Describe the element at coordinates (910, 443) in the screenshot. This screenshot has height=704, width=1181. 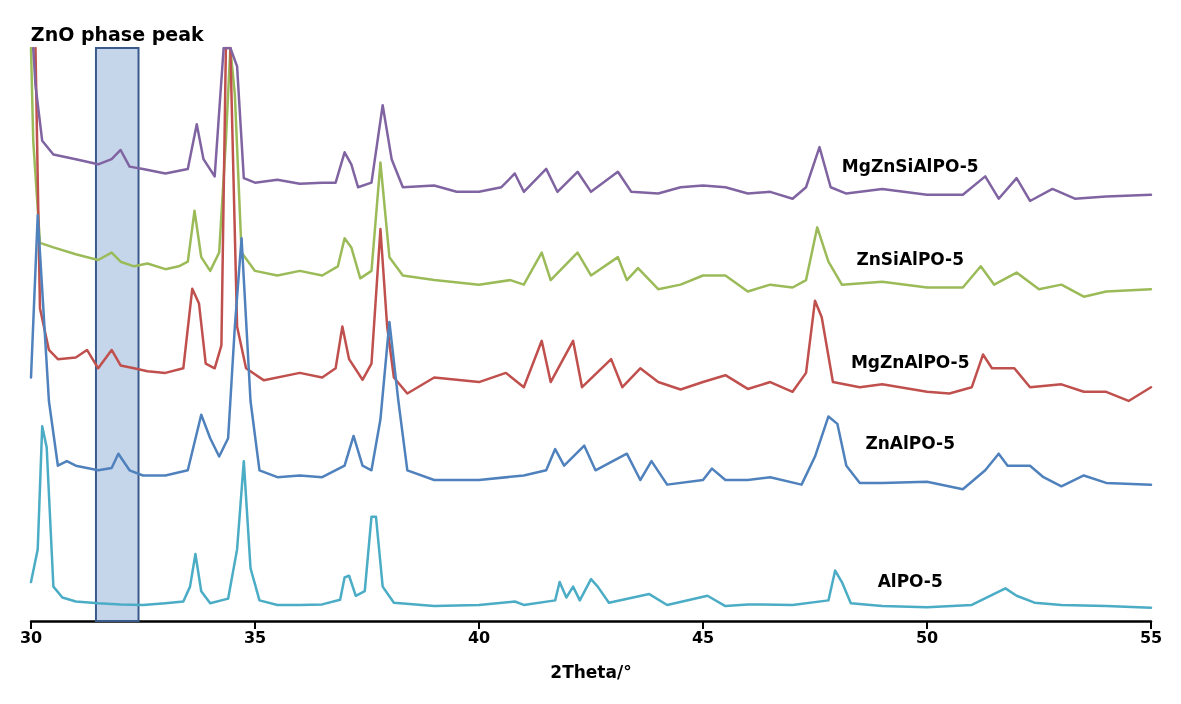
I see `series-label: ZnAlPO-5` at that location.